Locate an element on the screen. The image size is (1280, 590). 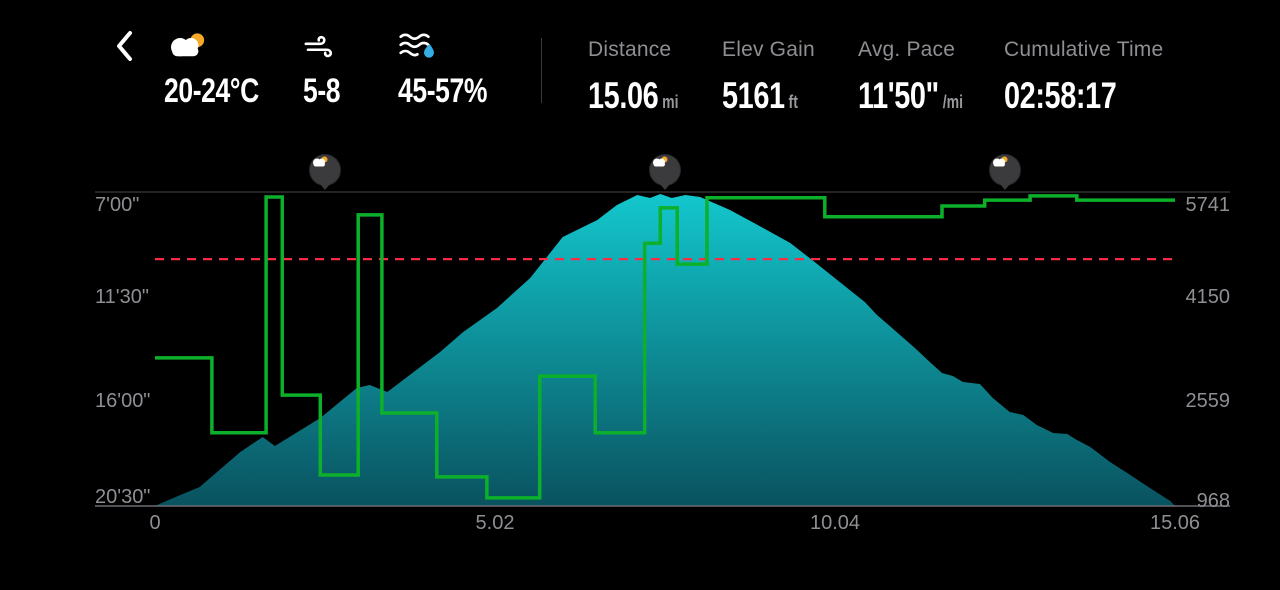
stat-label: Elev Gain is located at coordinates (768, 49).